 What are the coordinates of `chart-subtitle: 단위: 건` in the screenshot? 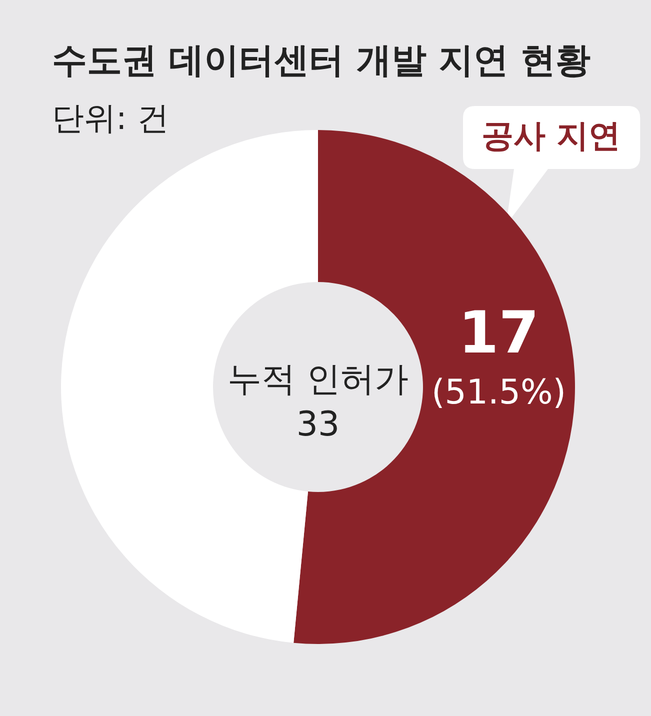 It's located at (110, 118).